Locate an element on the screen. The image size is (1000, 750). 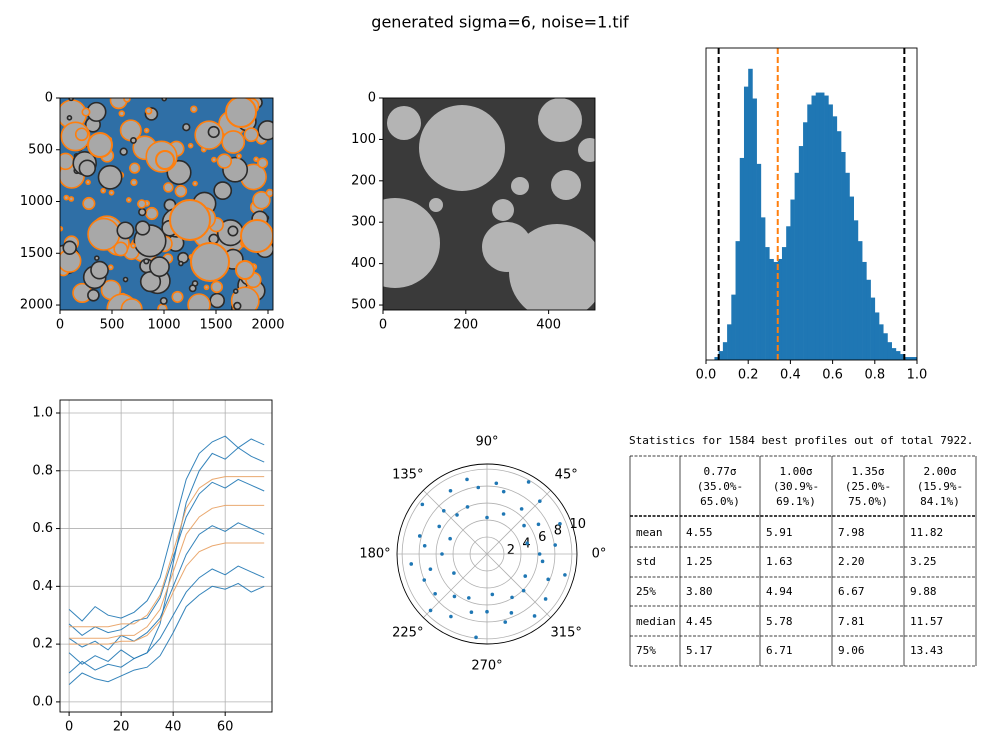
table-cell: 6.71 is located at coordinates (779, 650).